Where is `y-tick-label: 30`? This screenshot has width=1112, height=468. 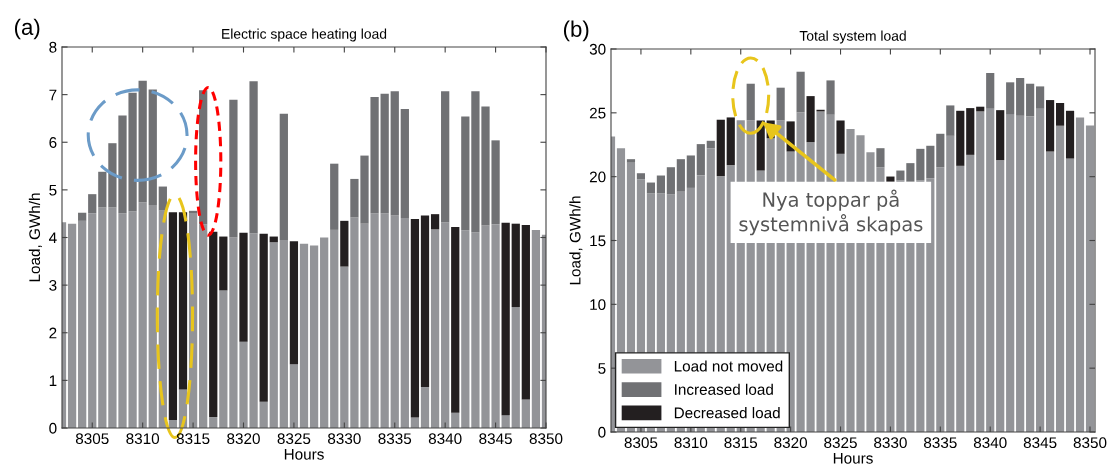
y-tick-label: 30 is located at coordinates (597, 49).